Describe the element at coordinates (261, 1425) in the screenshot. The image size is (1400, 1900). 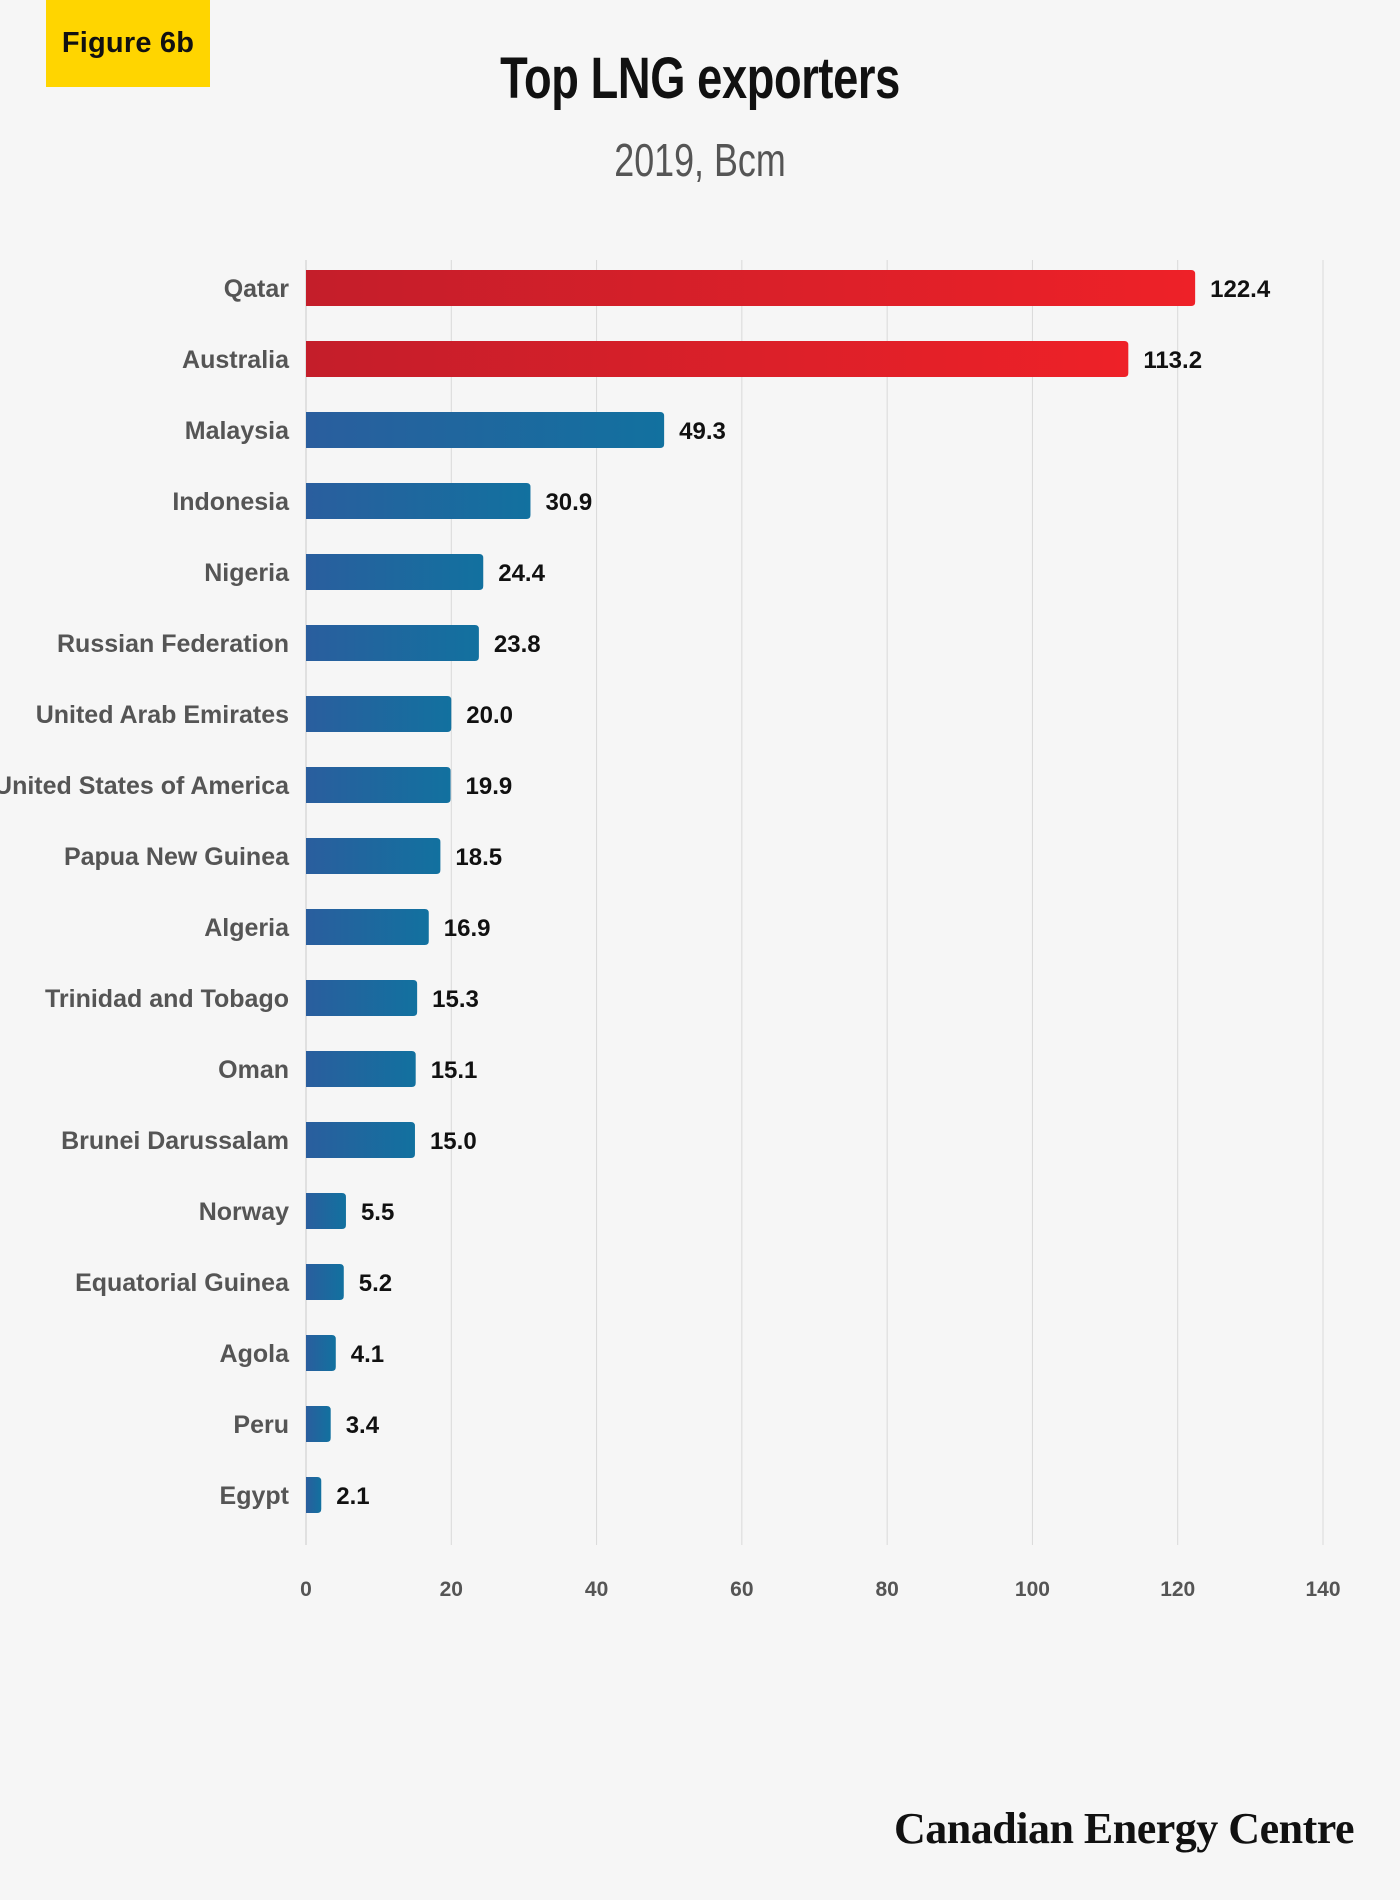
I see `category-label: Peru` at that location.